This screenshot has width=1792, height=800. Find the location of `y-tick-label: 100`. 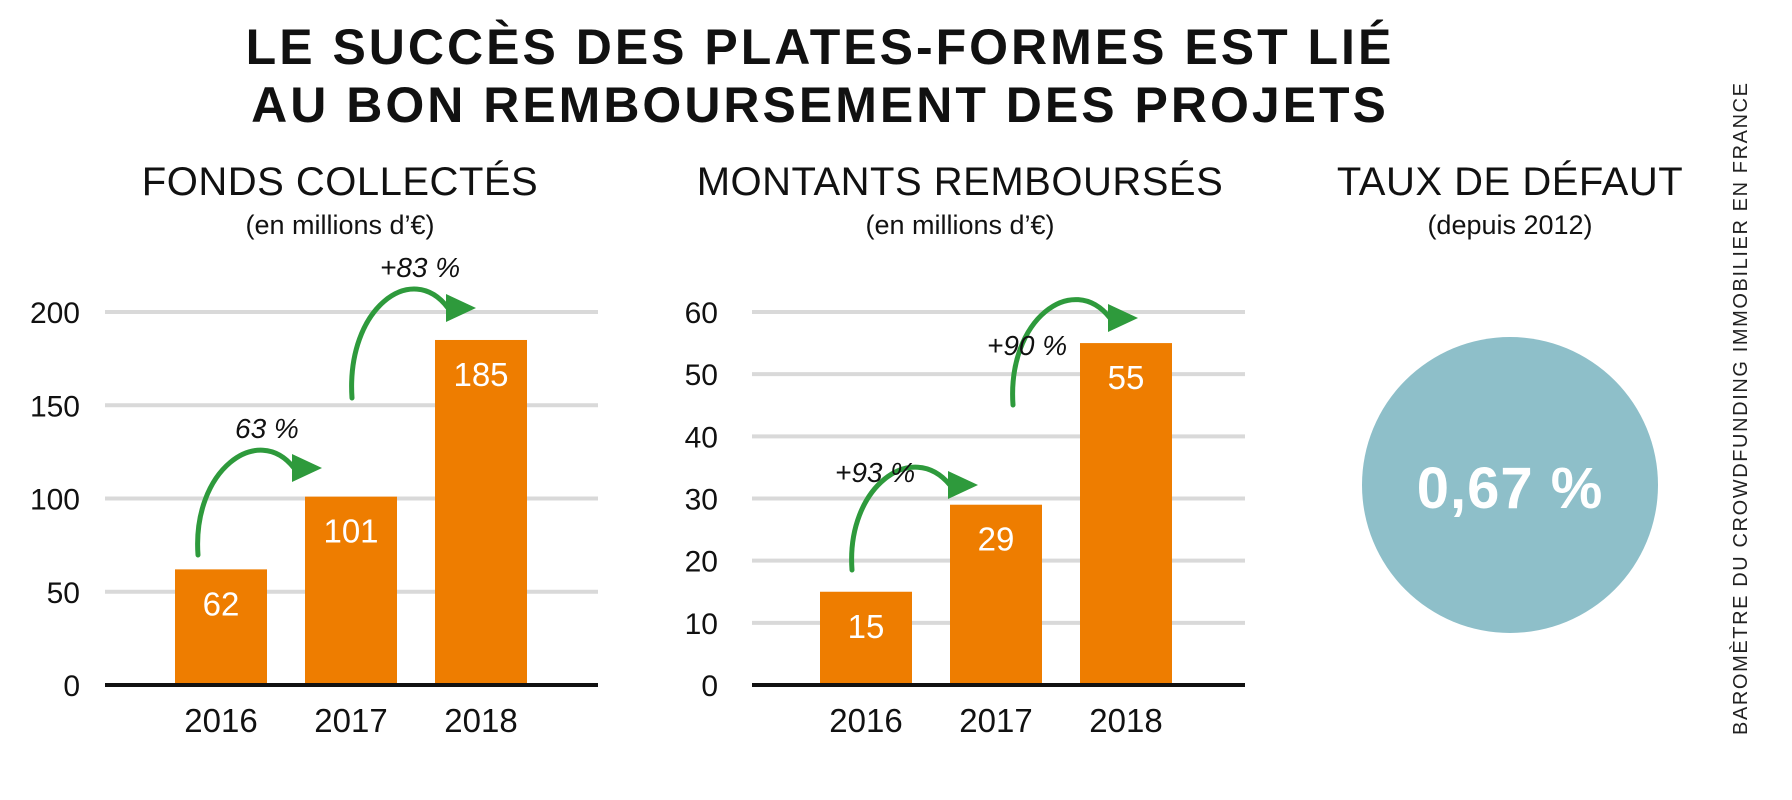

y-tick-label: 100 is located at coordinates (55, 500).